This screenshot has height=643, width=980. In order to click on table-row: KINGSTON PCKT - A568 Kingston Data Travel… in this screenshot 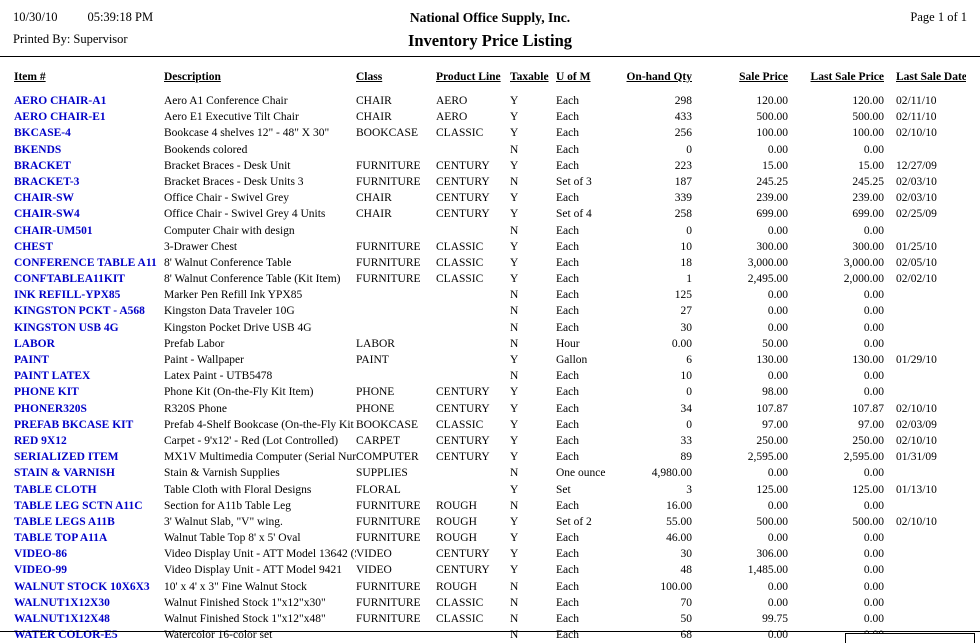, I will do `click(490, 311)`.